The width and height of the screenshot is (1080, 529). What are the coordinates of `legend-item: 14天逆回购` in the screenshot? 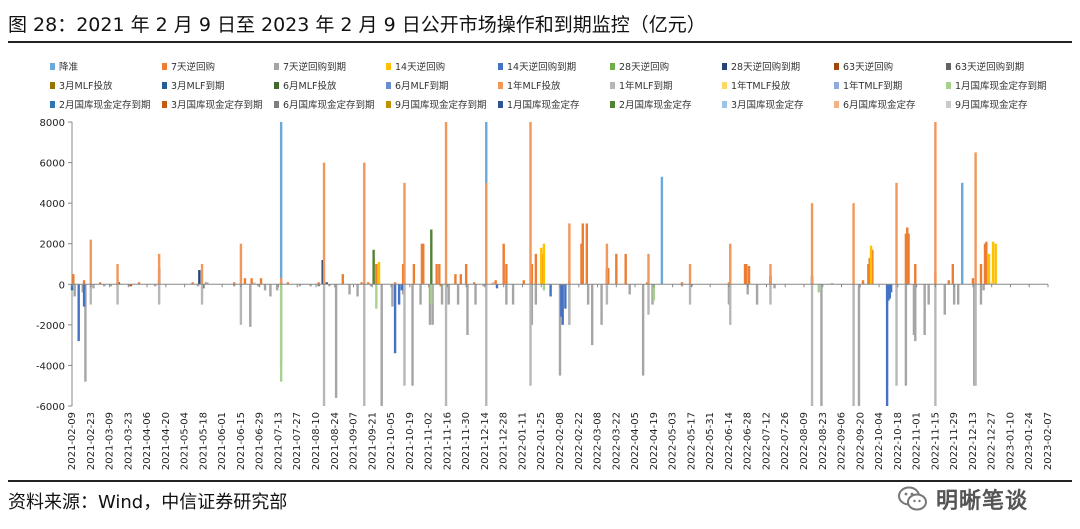 It's located at (415, 67).